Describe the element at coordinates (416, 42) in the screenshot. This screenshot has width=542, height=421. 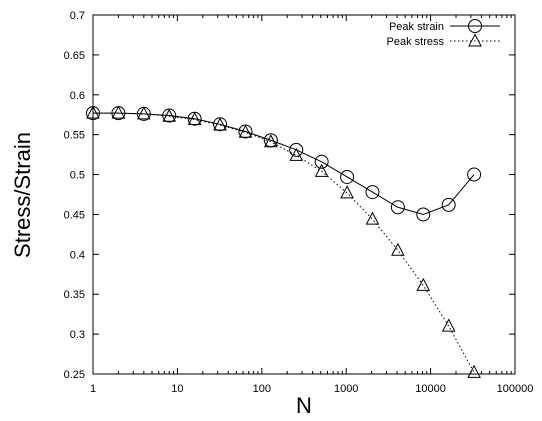
I see `legend-label-1: Peak stress` at that location.